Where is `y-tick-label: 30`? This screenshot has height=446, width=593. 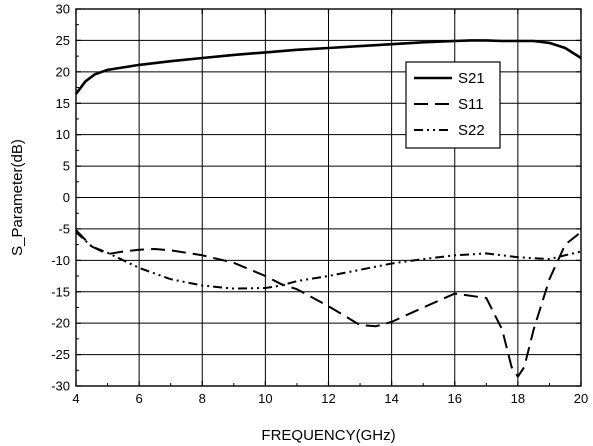
y-tick-label: 30 is located at coordinates (63, 9).